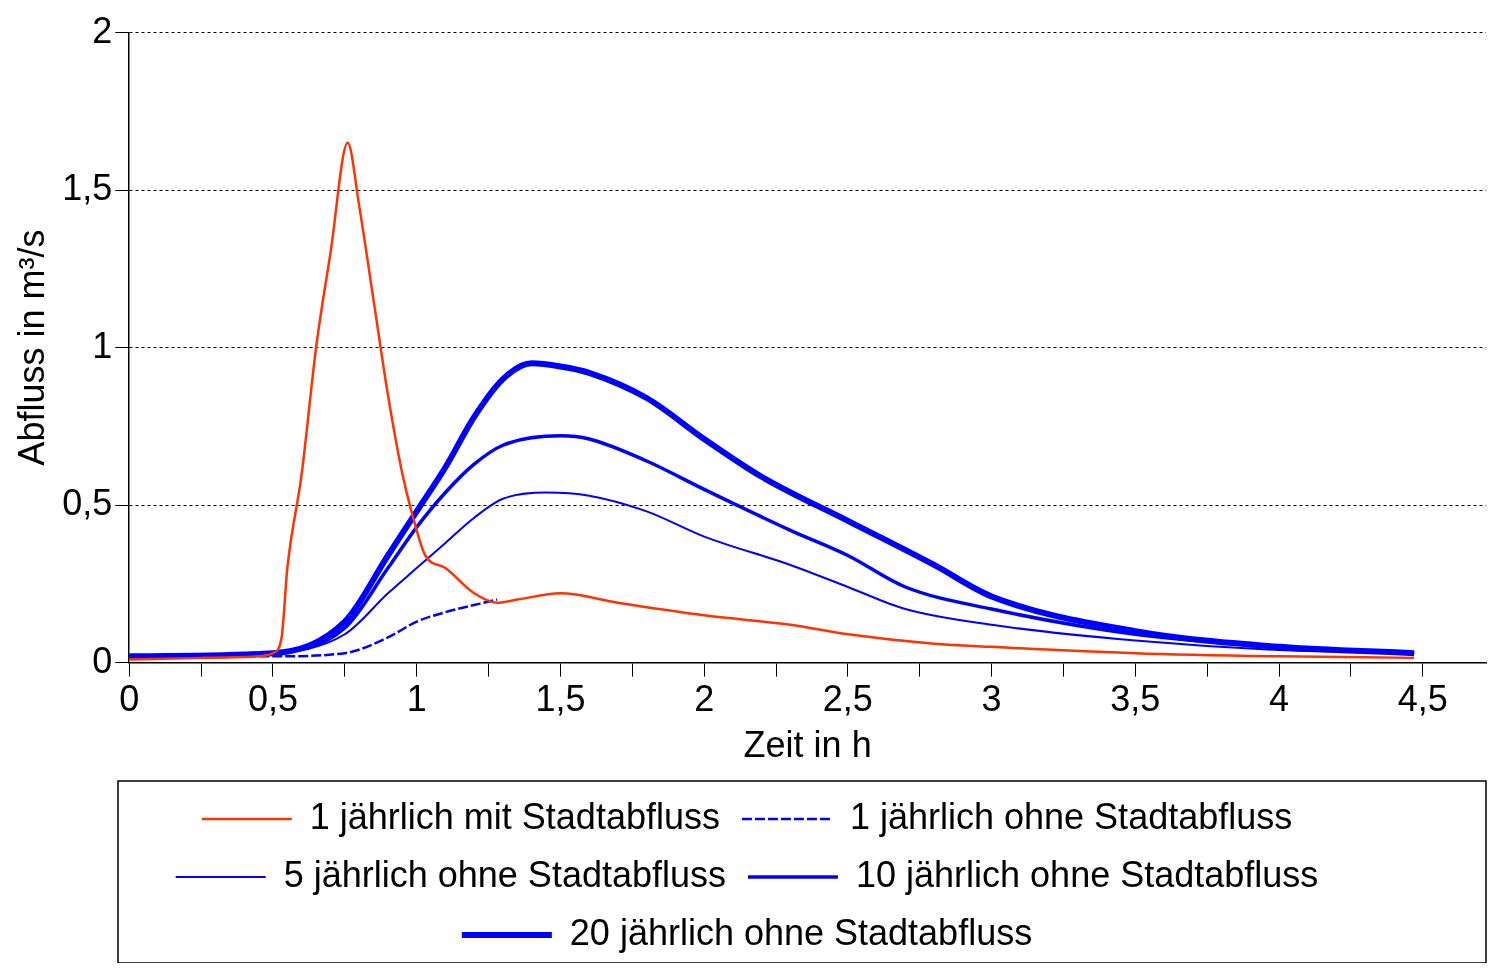  I want to click on x-tick-label: 2,5, so click(847, 699).